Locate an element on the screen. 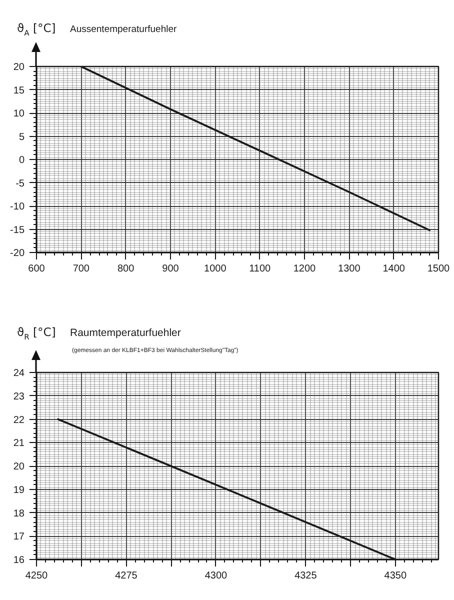 The height and width of the screenshot is (600, 454). y-tick-label: 22 is located at coordinates (19, 420).